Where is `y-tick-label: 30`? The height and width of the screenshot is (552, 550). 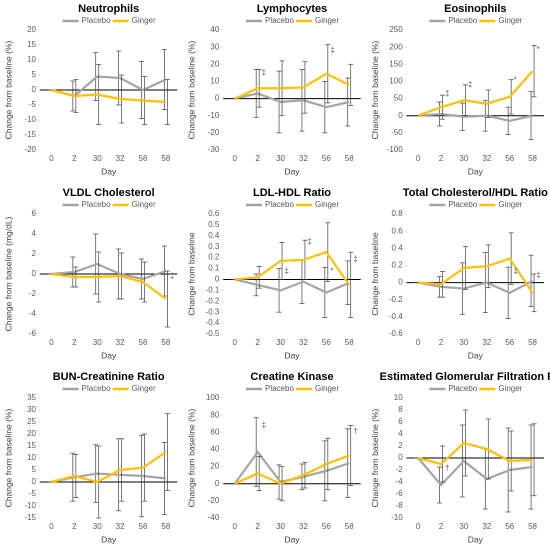 y-tick-label: 30 is located at coordinates (214, 46).